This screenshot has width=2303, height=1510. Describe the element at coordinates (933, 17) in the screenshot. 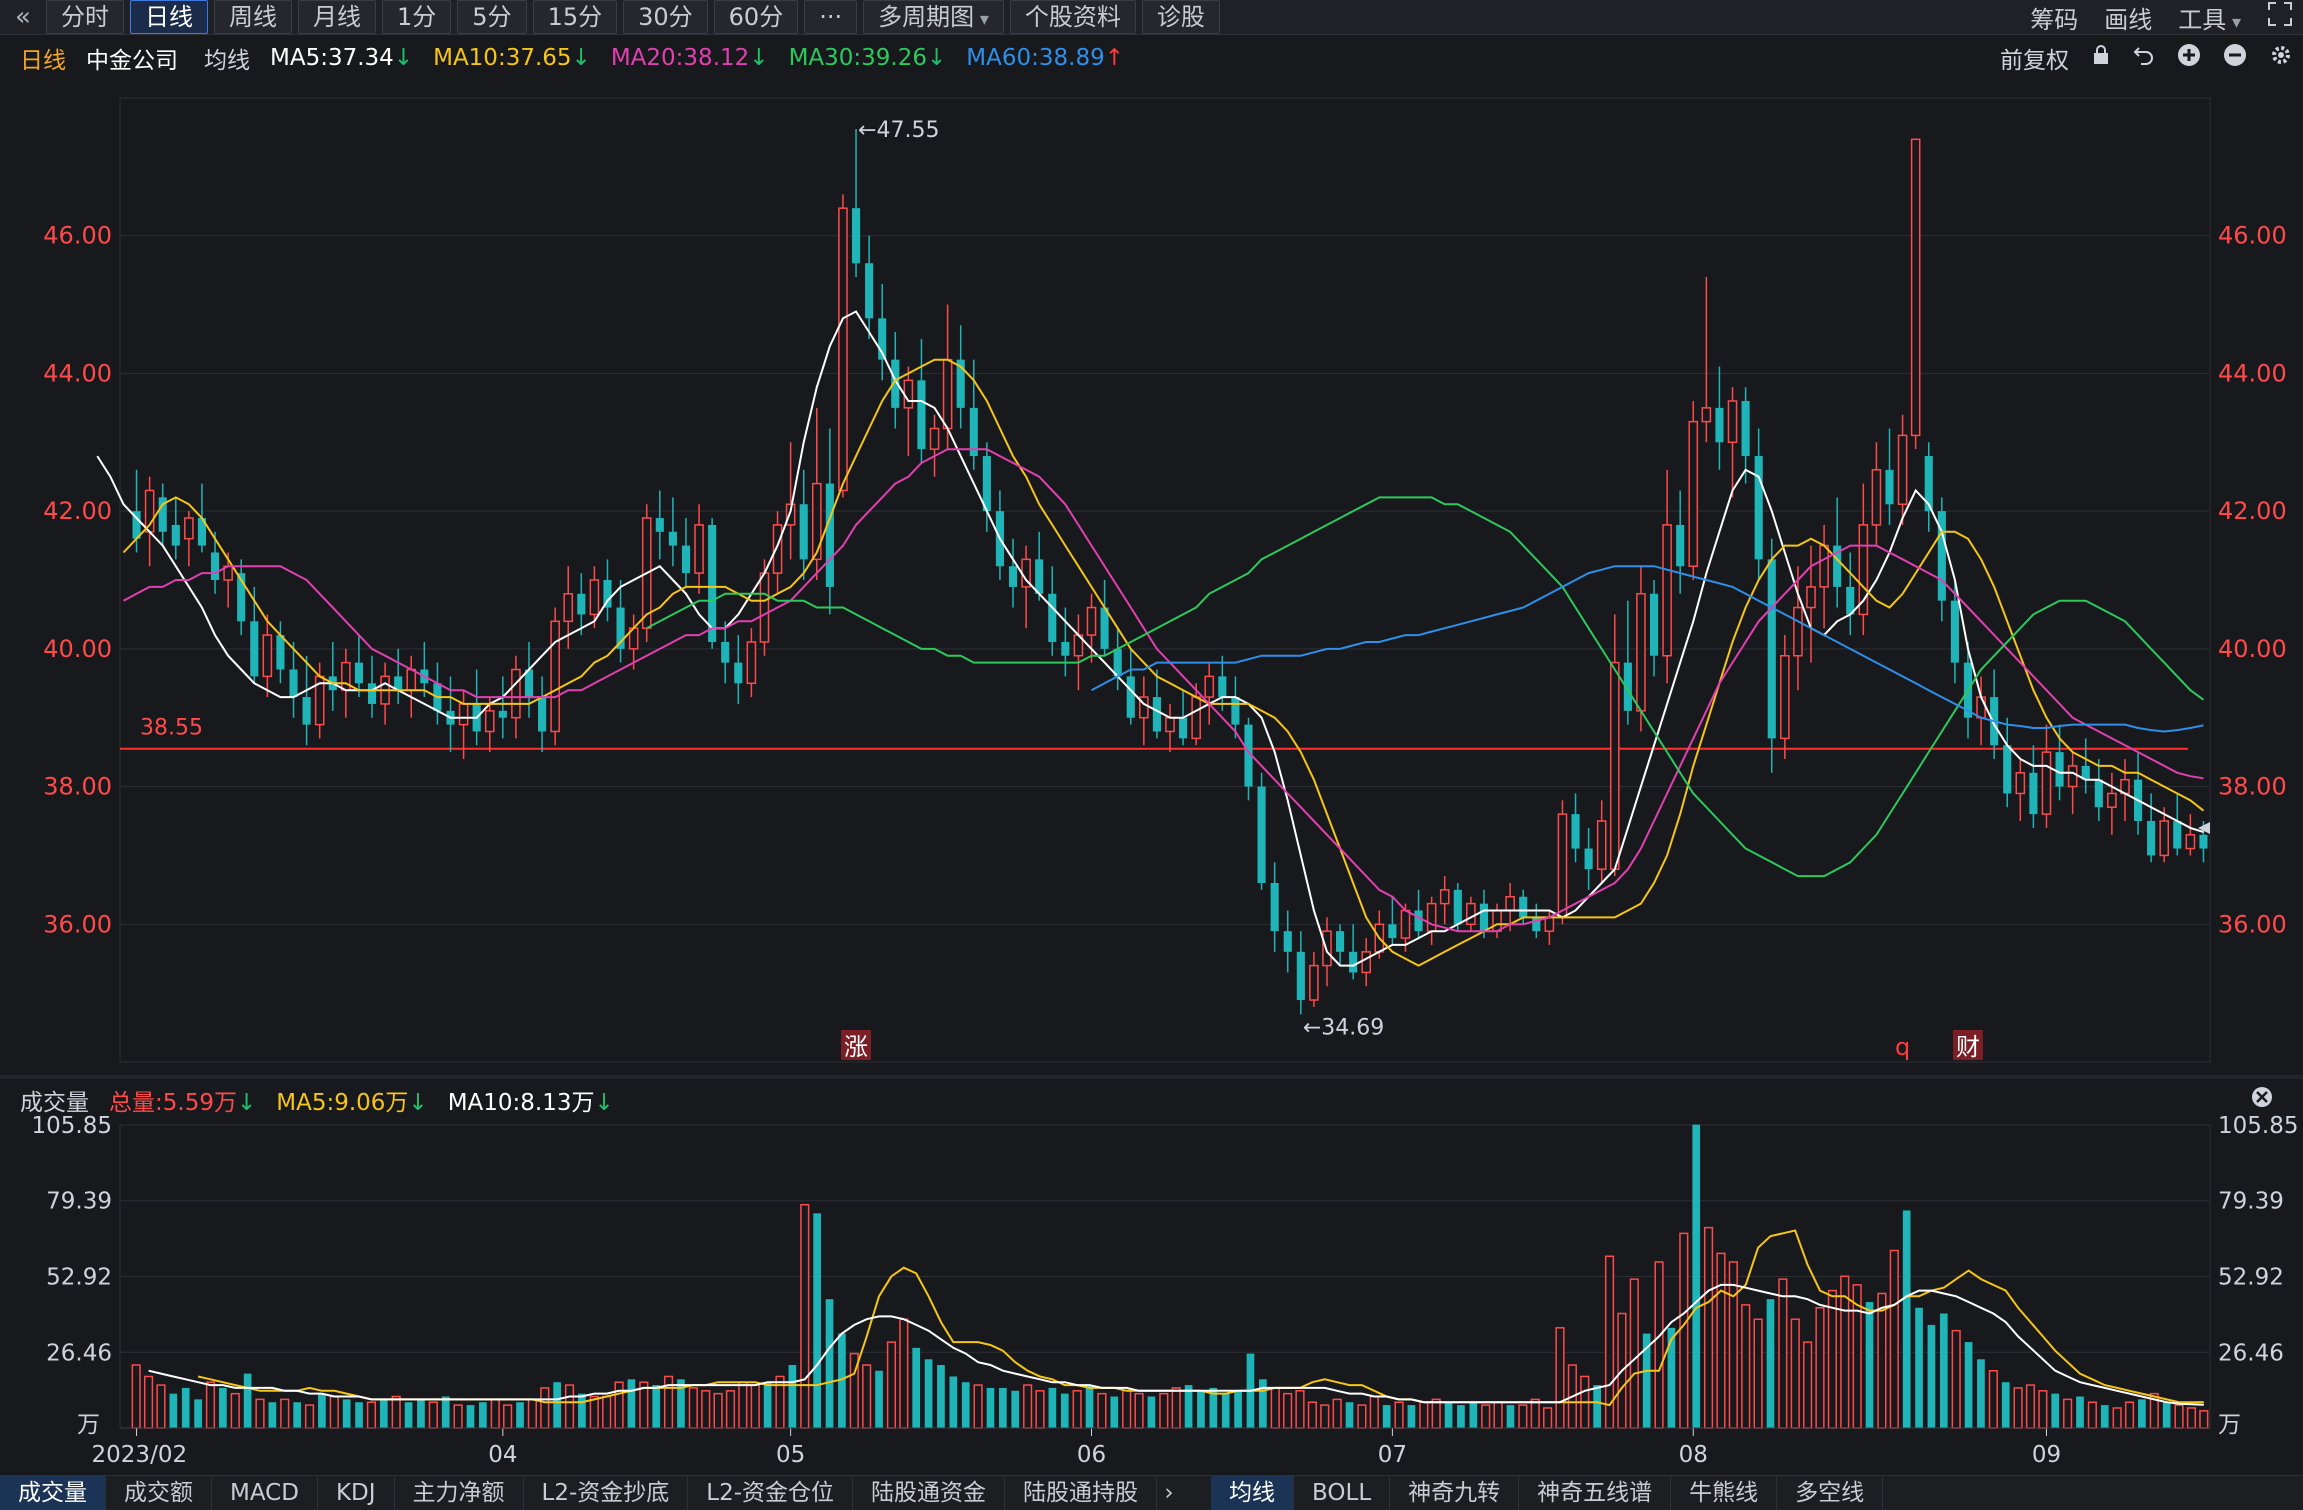

I see `multi-period-dropdown: 多周期图` at that location.